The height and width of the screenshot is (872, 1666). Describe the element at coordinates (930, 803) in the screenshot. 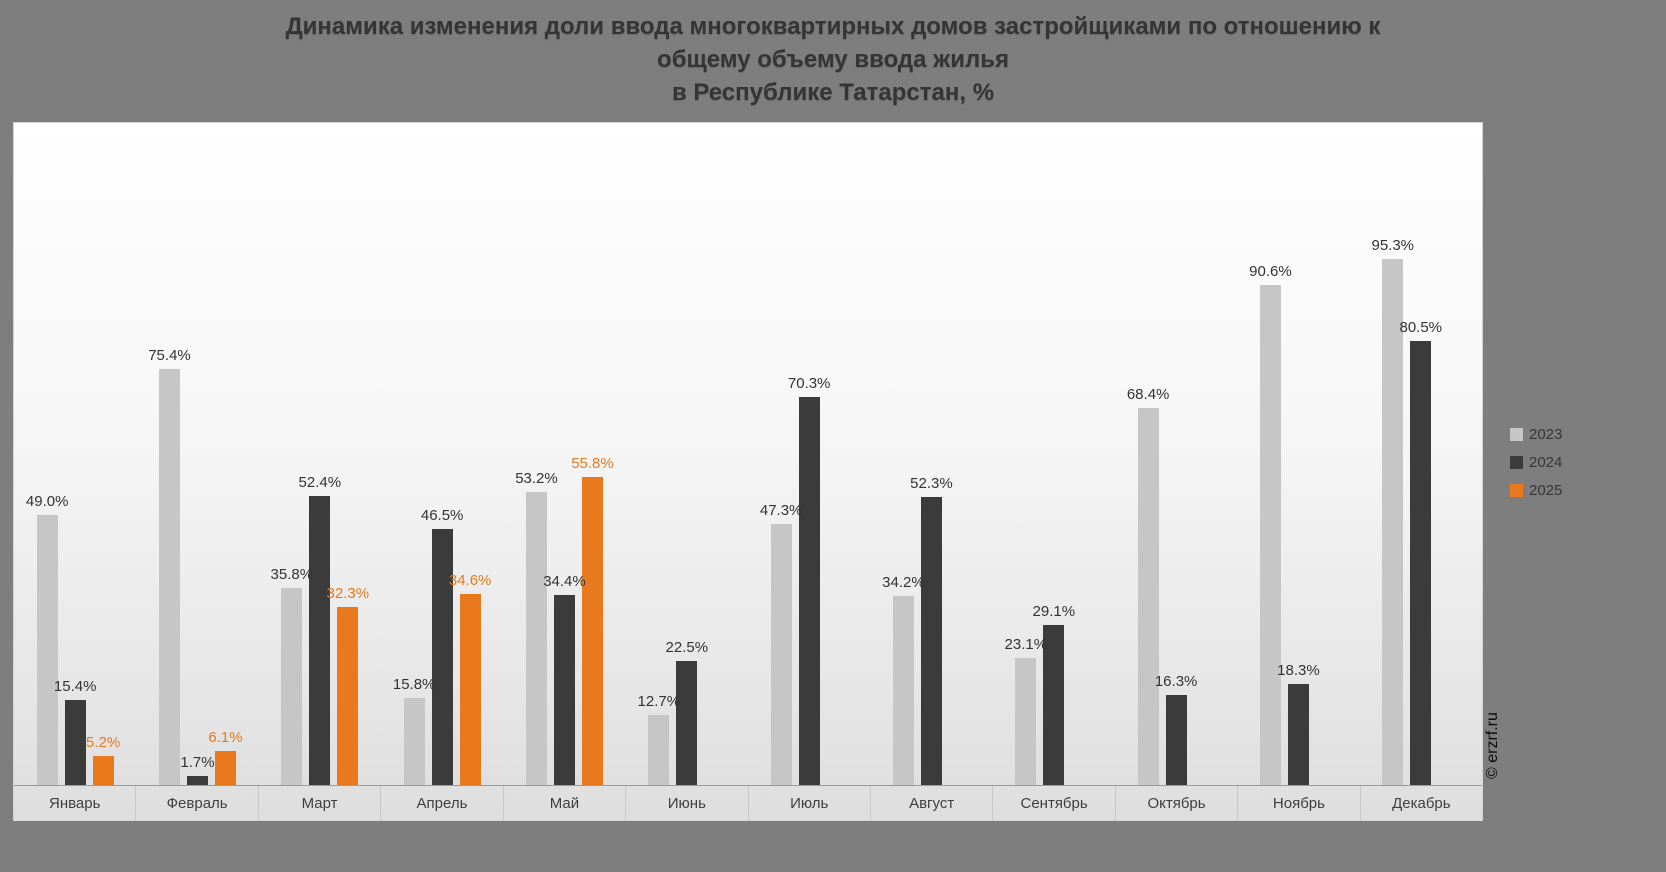

I see `x-axis-label: Август` at that location.